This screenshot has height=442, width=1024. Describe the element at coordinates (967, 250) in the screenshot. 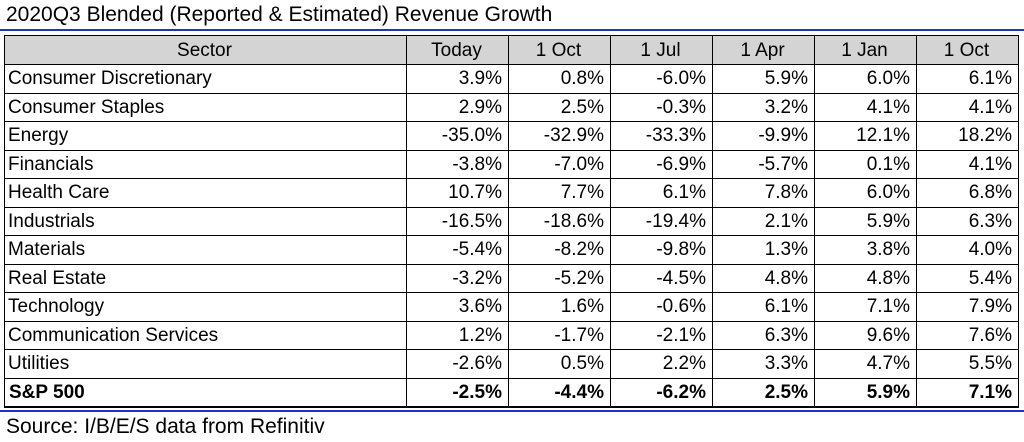

I see `value-cell: 4.0%` at that location.